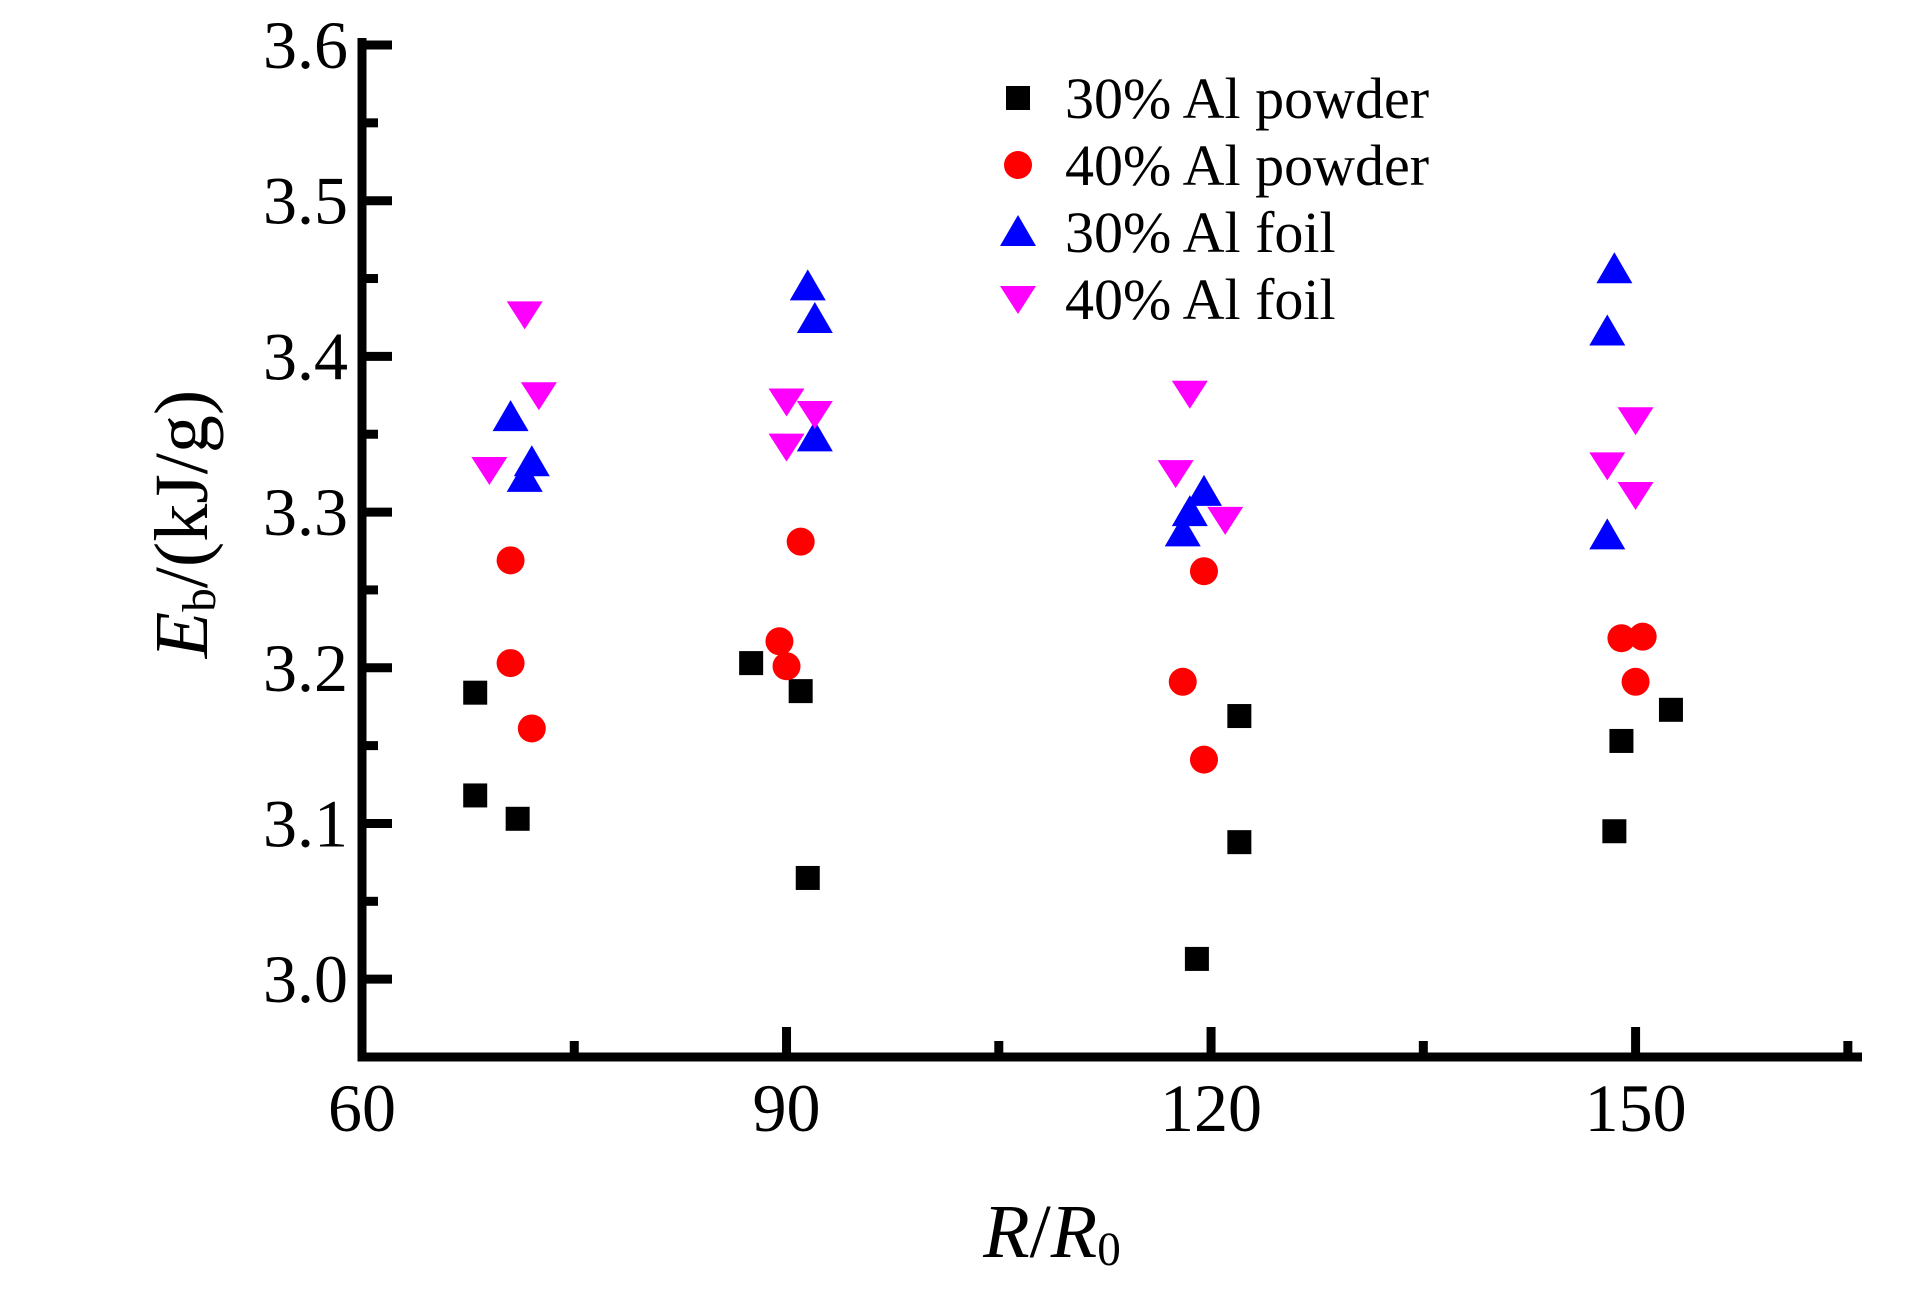 This screenshot has width=1923, height=1299. Describe the element at coordinates (1018, 230) in the screenshot. I see `legend-marker-triangle-up` at that location.